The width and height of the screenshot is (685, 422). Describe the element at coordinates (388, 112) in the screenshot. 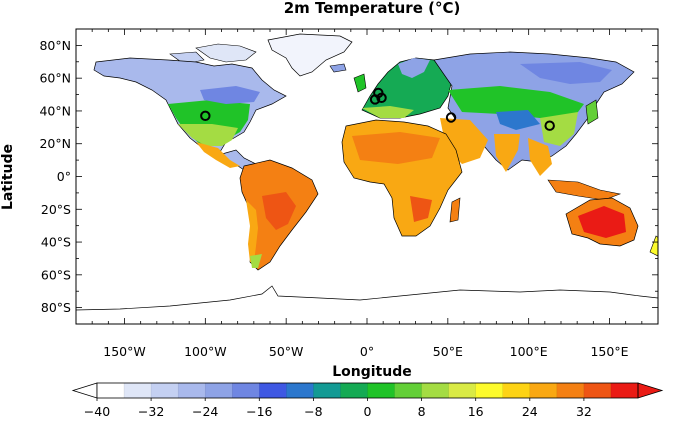

I see `mediterranean-europe` at that location.